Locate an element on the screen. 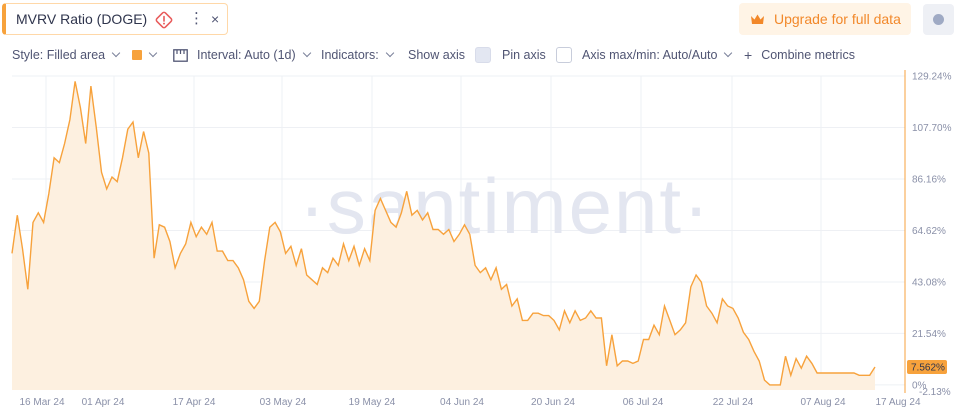 Image resolution: width=954 pixels, height=415 pixels. pin-axis-toggle: Pin axis is located at coordinates (537, 55).